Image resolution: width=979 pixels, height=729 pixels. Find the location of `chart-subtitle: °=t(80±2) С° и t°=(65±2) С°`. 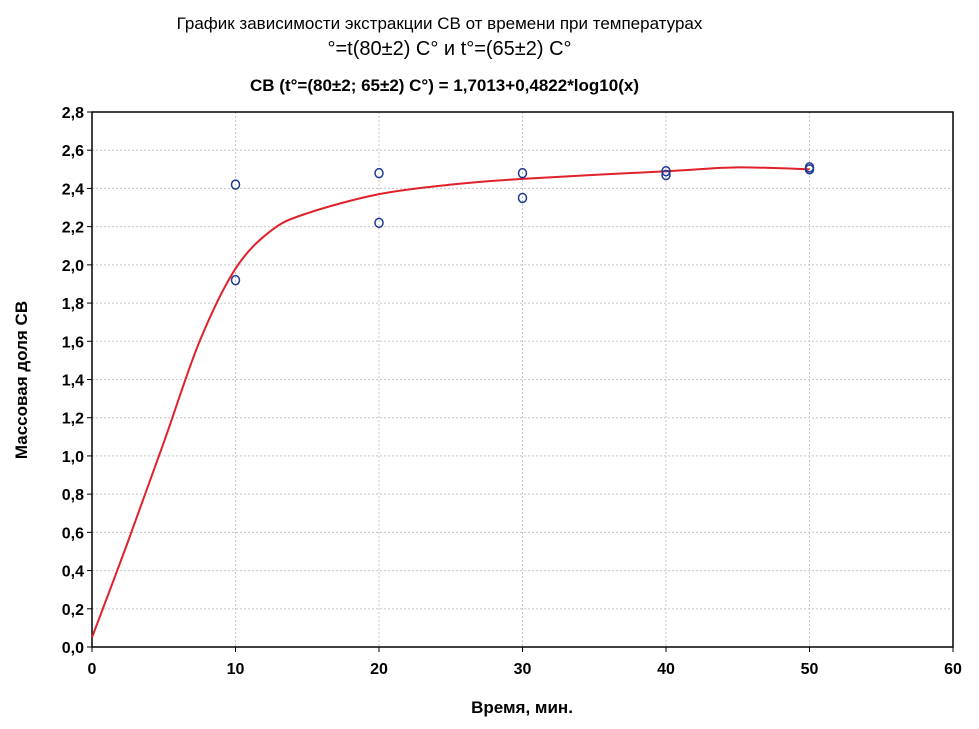

chart-subtitle: °=t(80±2) С° и t°=(65±2) С° is located at coordinates (449, 49).